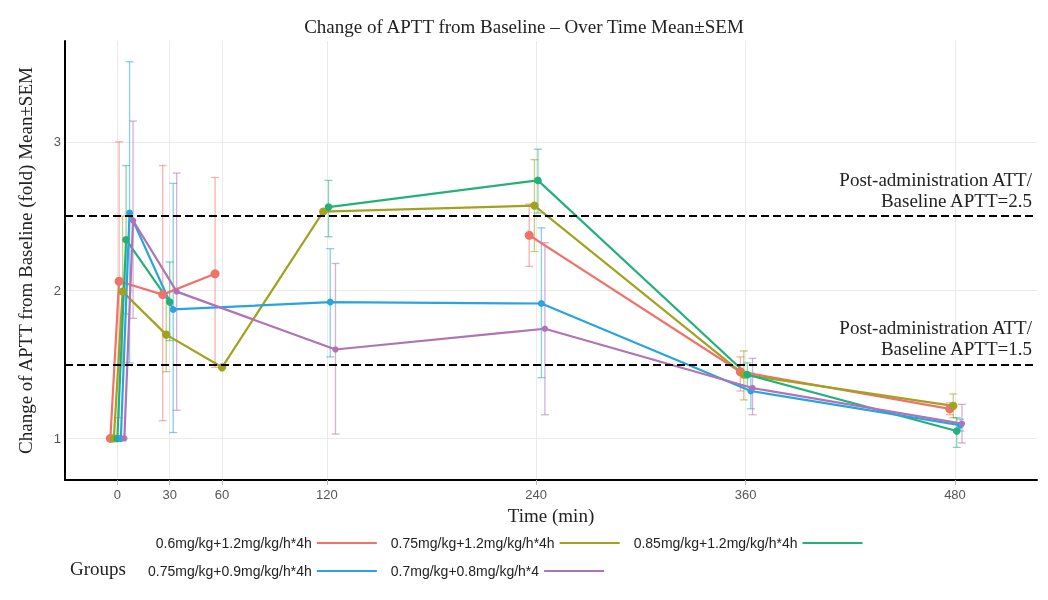 This screenshot has width=1048, height=600. What do you see at coordinates (745, 494) in the screenshot?
I see `x-tick-label: 360` at bounding box center [745, 494].